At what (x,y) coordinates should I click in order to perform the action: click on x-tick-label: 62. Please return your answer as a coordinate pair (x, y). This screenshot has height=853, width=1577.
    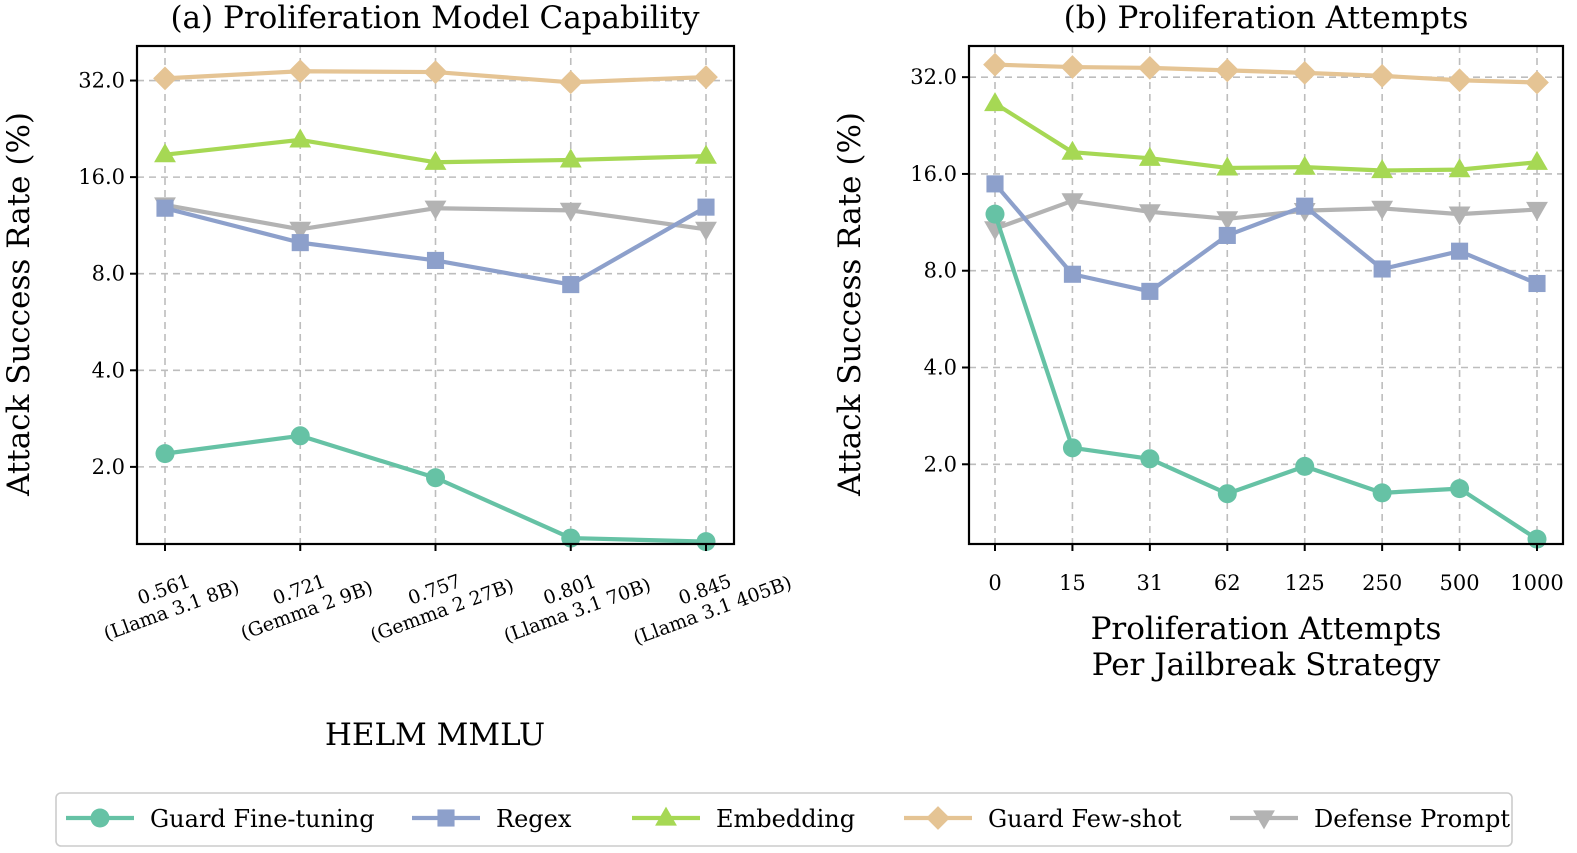
    Looking at the image, I should click on (1227, 583).